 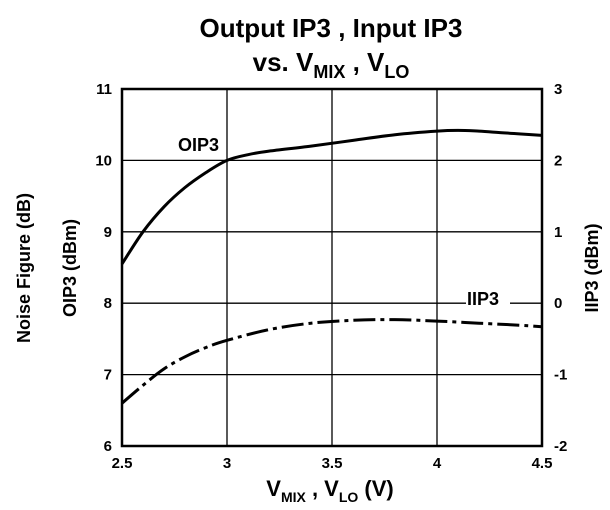 I want to click on y-left-tick-label: 7, so click(x=108, y=375).